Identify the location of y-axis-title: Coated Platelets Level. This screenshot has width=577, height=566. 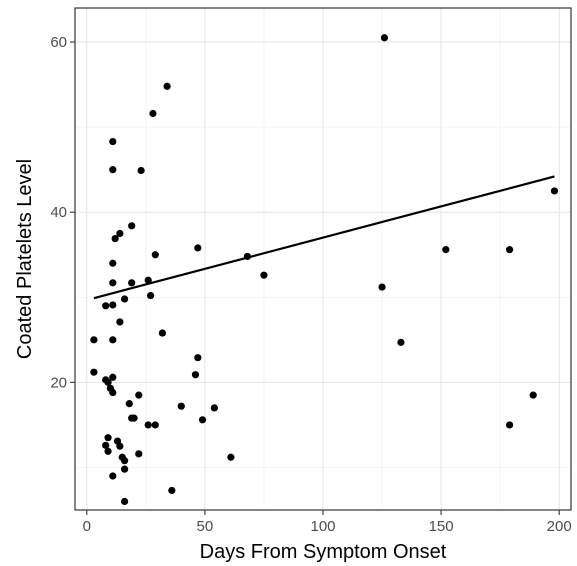
(25, 259).